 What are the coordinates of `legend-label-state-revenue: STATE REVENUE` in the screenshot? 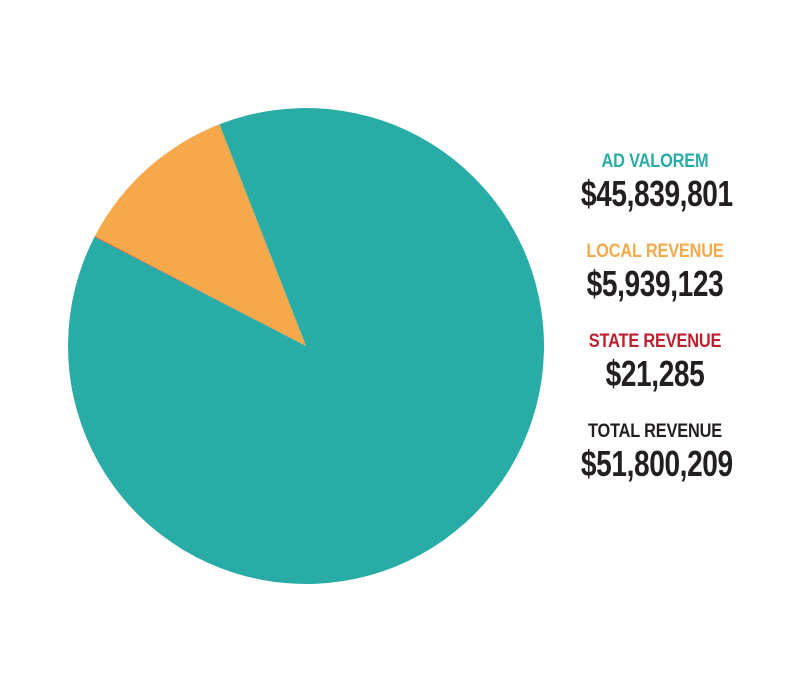 It's located at (655, 341).